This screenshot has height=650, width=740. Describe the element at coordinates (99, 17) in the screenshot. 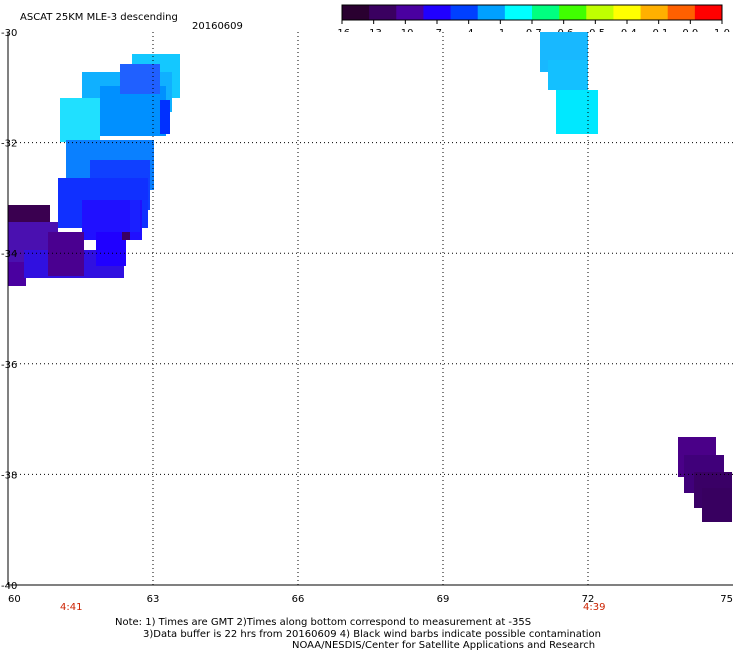

I see `map-title: ASCAT 25KM MLE-3 descending` at that location.